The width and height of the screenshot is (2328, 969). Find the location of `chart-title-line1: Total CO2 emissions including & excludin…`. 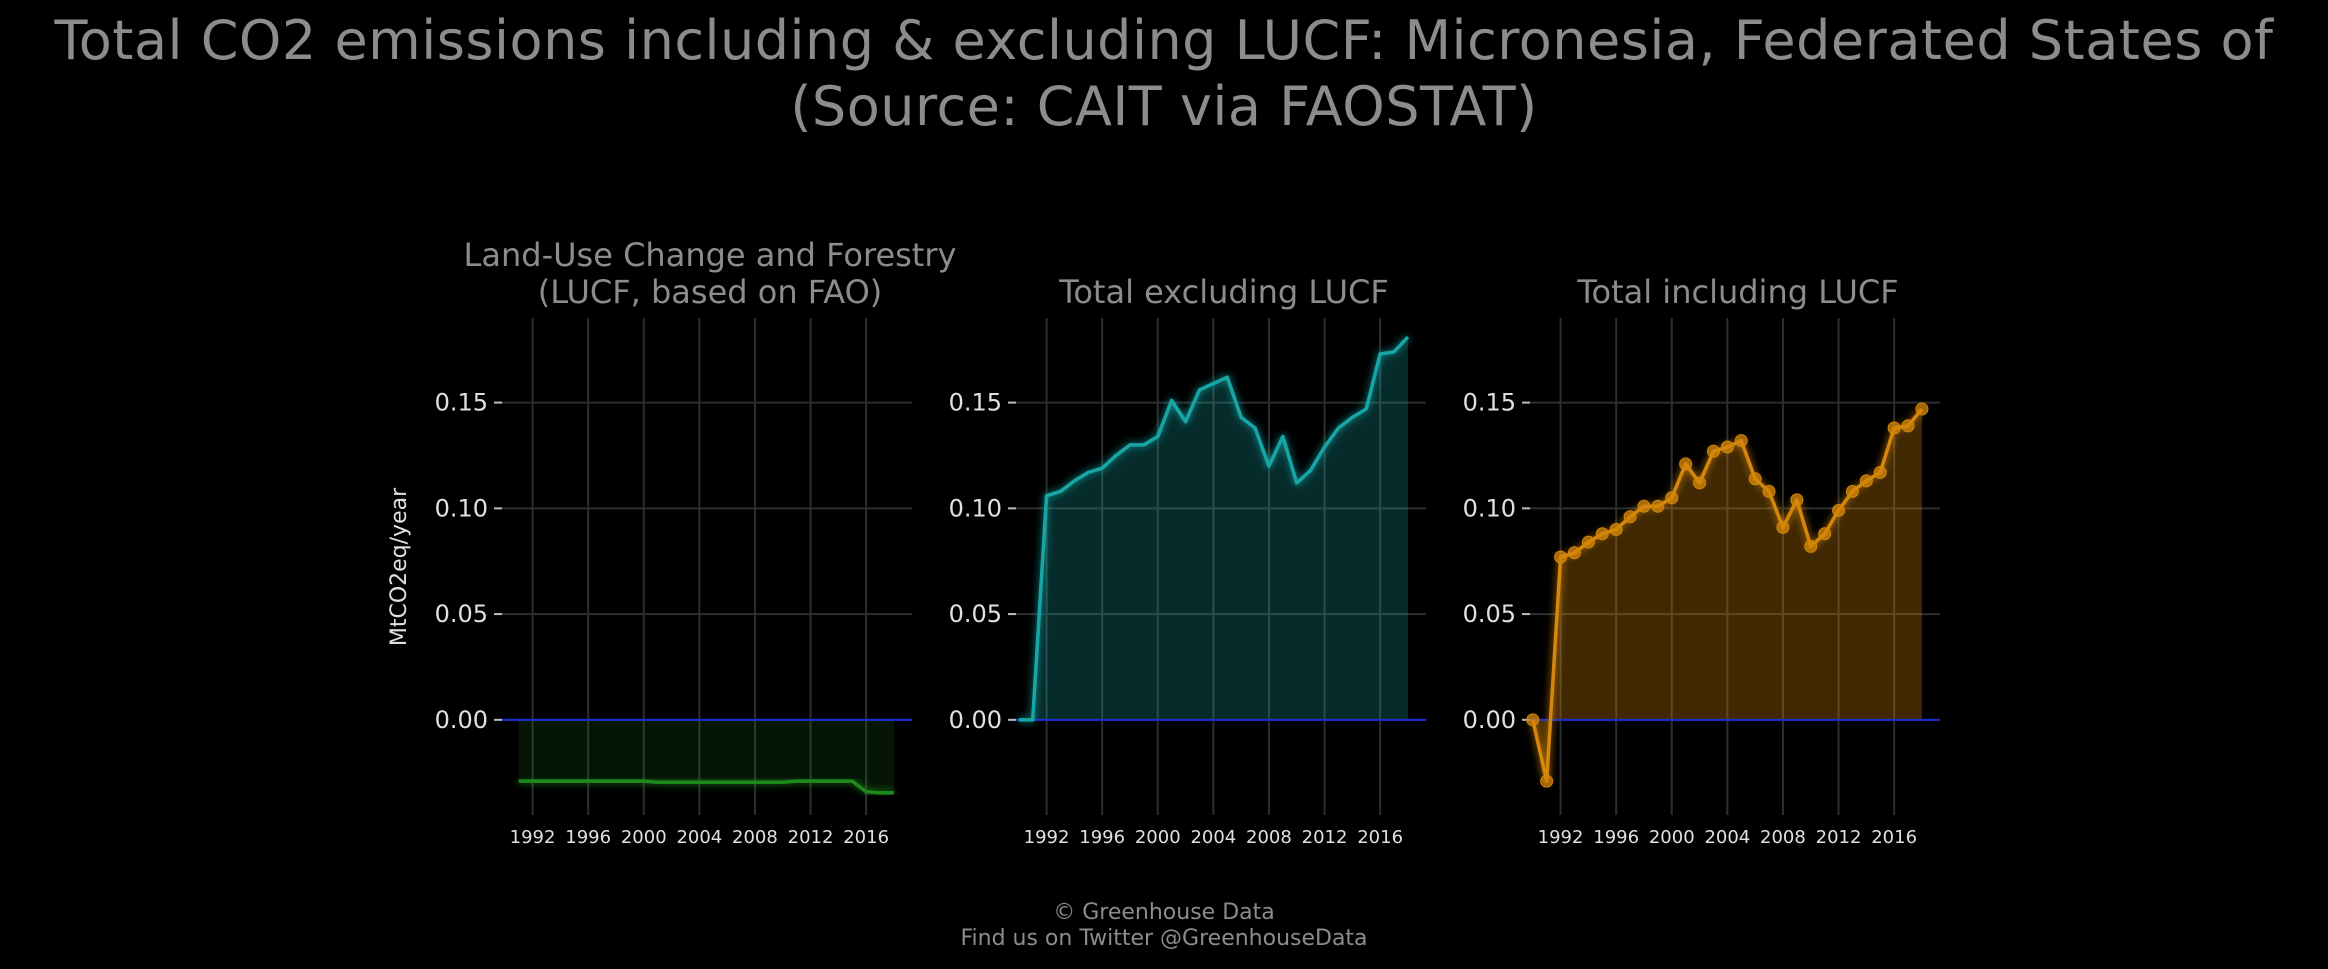

chart-title-line1: Total CO2 emissions including & excludin… is located at coordinates (1164, 40).